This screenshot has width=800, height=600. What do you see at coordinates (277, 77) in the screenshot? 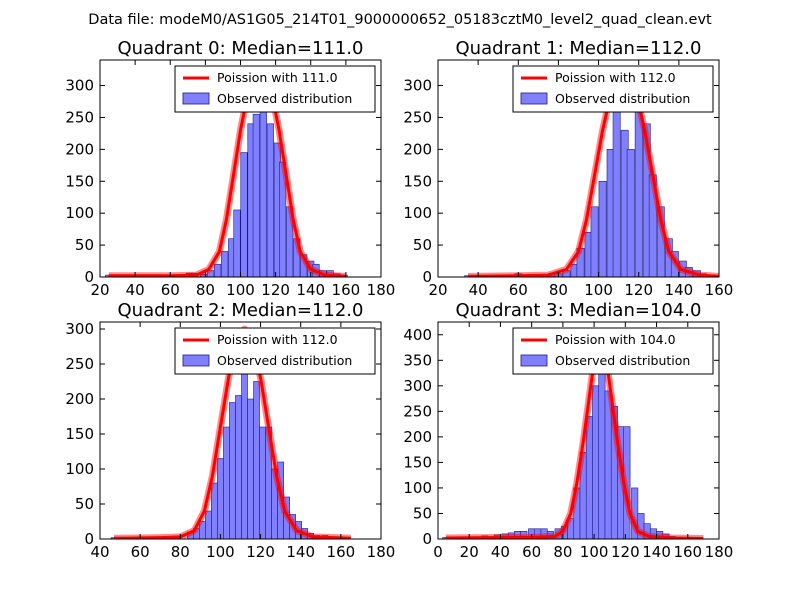
I see `legend-line-label: Poission with 111.0` at bounding box center [277, 77].